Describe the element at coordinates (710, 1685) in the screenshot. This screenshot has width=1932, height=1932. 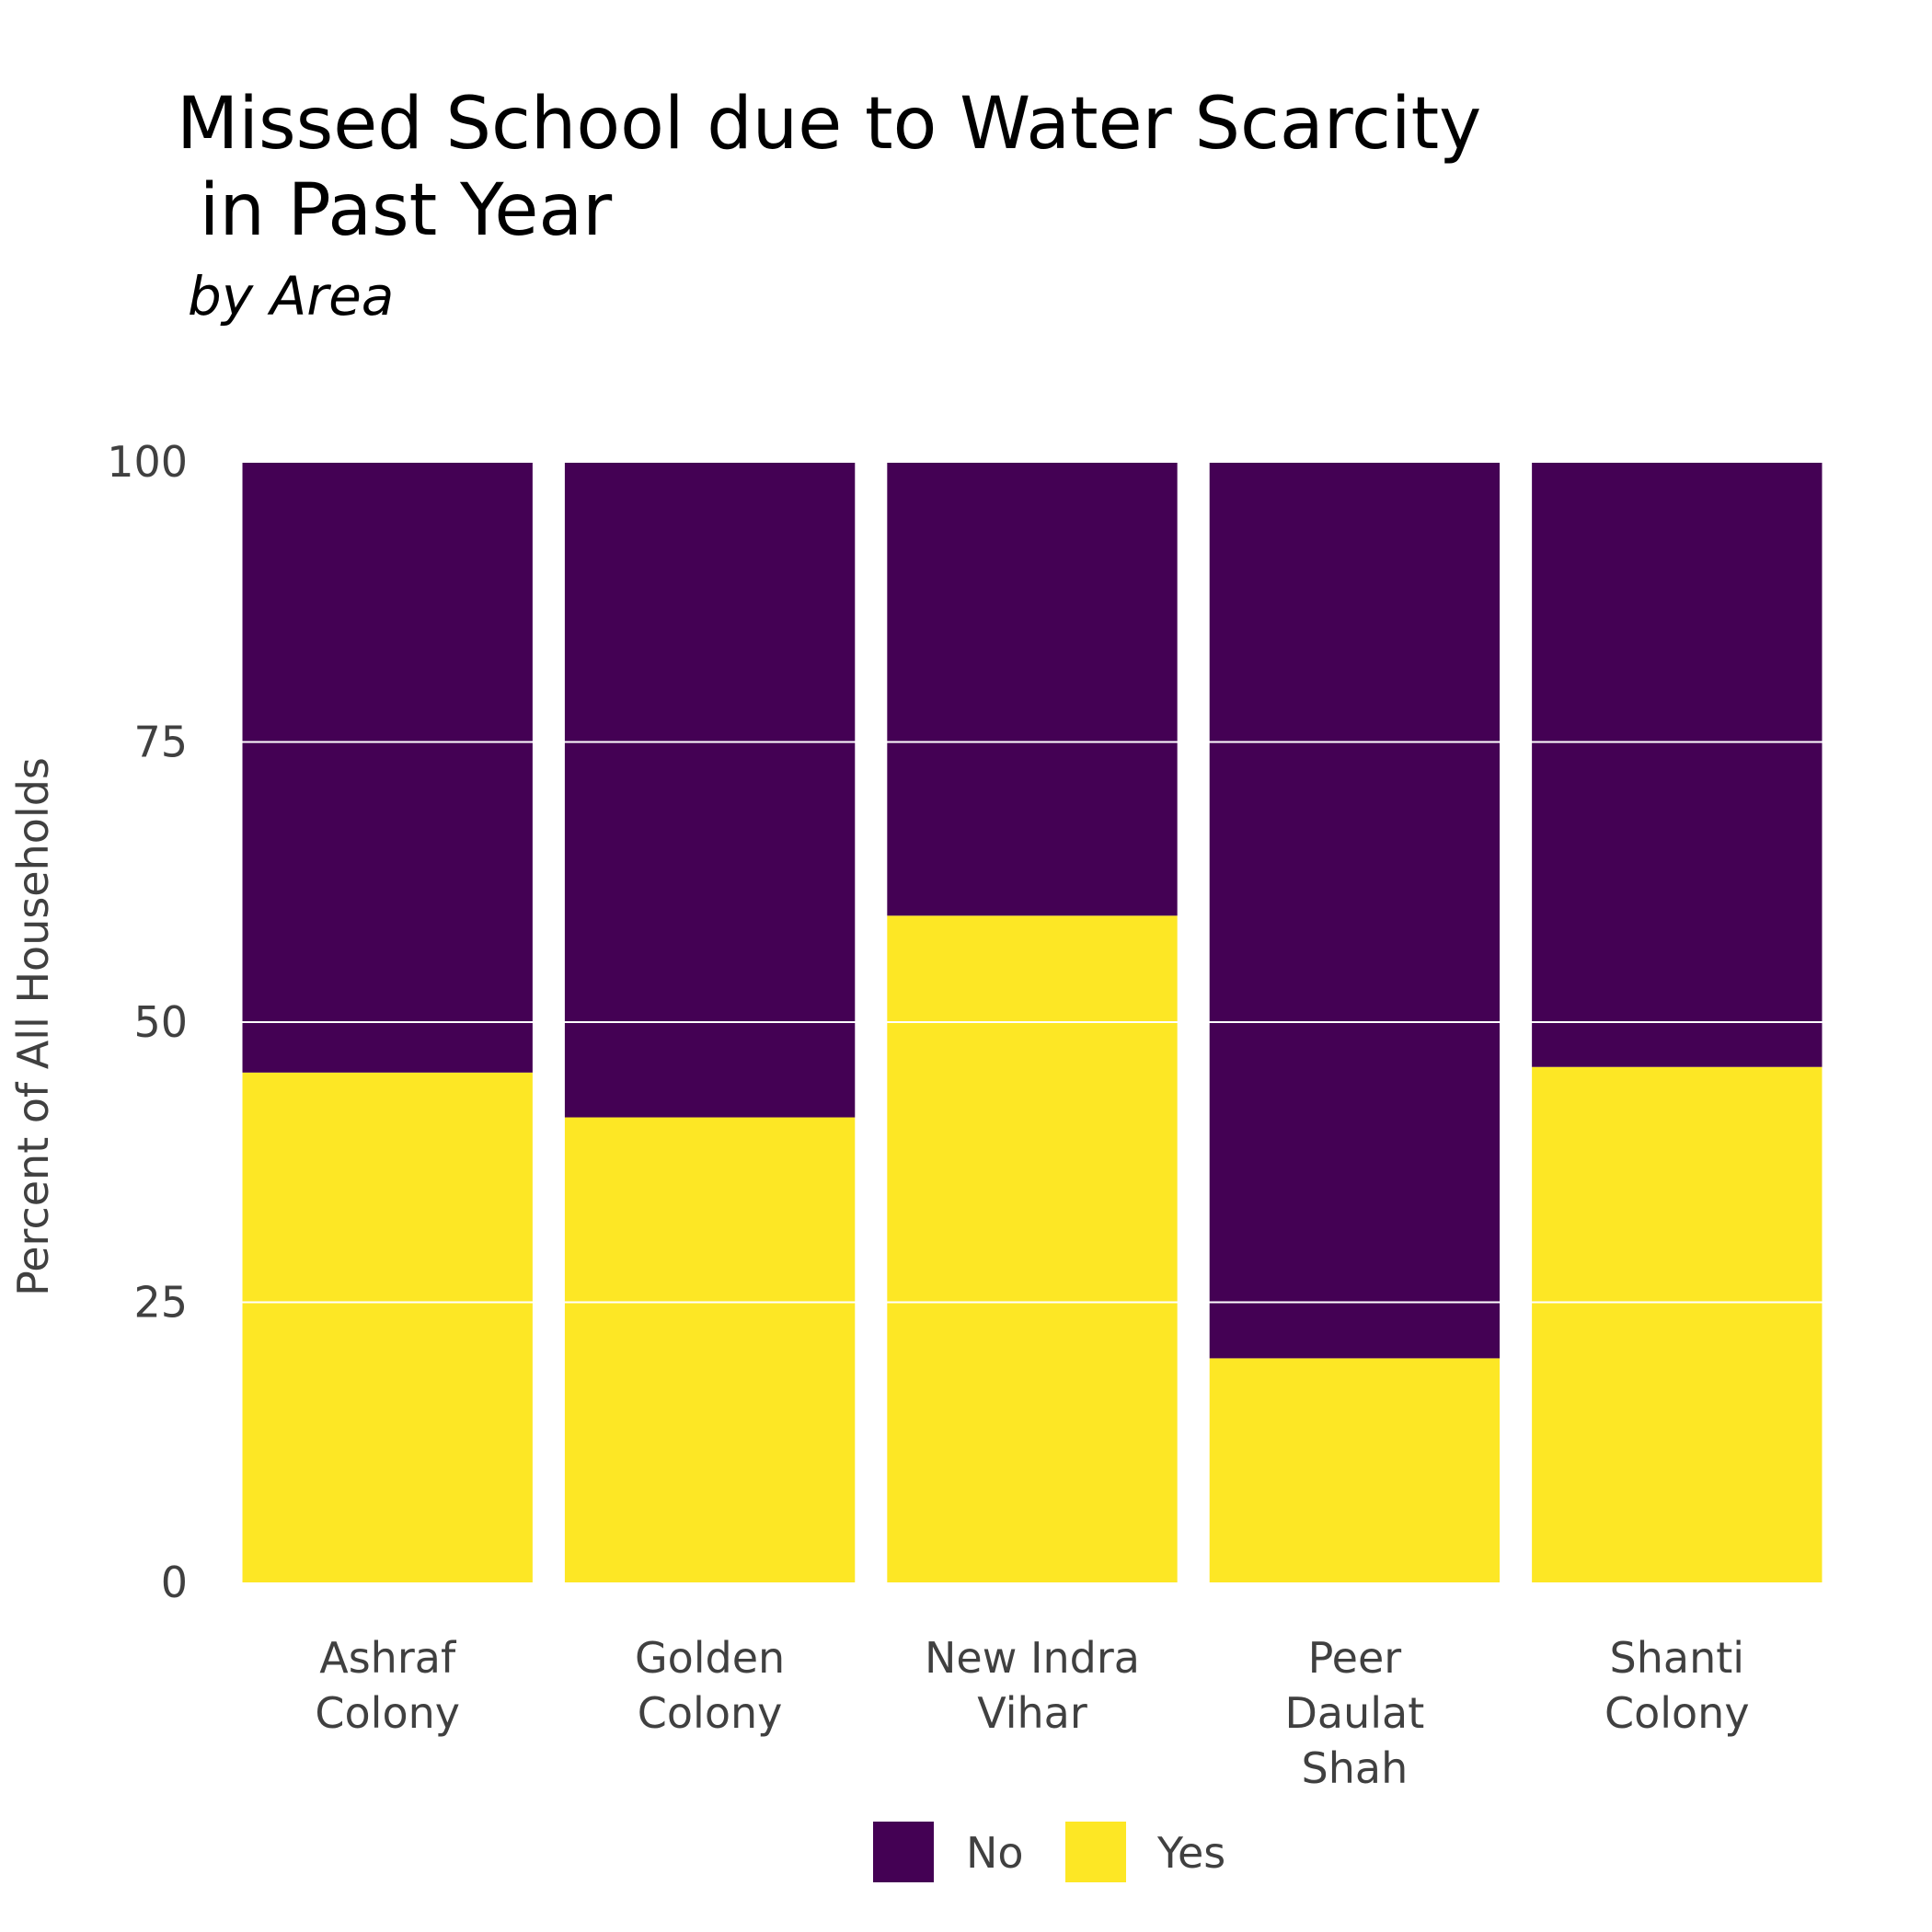
I see `x-tick-label-golden-colony: Golden Colony` at that location.